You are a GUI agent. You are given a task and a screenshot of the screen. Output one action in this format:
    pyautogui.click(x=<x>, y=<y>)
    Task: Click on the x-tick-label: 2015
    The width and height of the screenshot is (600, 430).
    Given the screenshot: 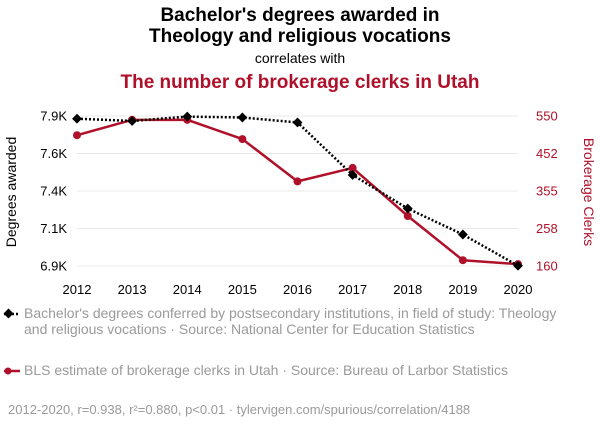 What is the action you would take?
    pyautogui.click(x=242, y=289)
    